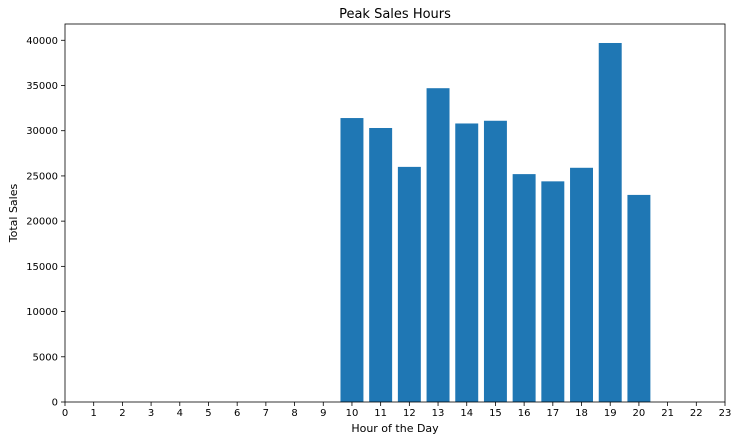 The height and width of the screenshot is (443, 743). I want to click on x-tick-label: 1, so click(94, 413).